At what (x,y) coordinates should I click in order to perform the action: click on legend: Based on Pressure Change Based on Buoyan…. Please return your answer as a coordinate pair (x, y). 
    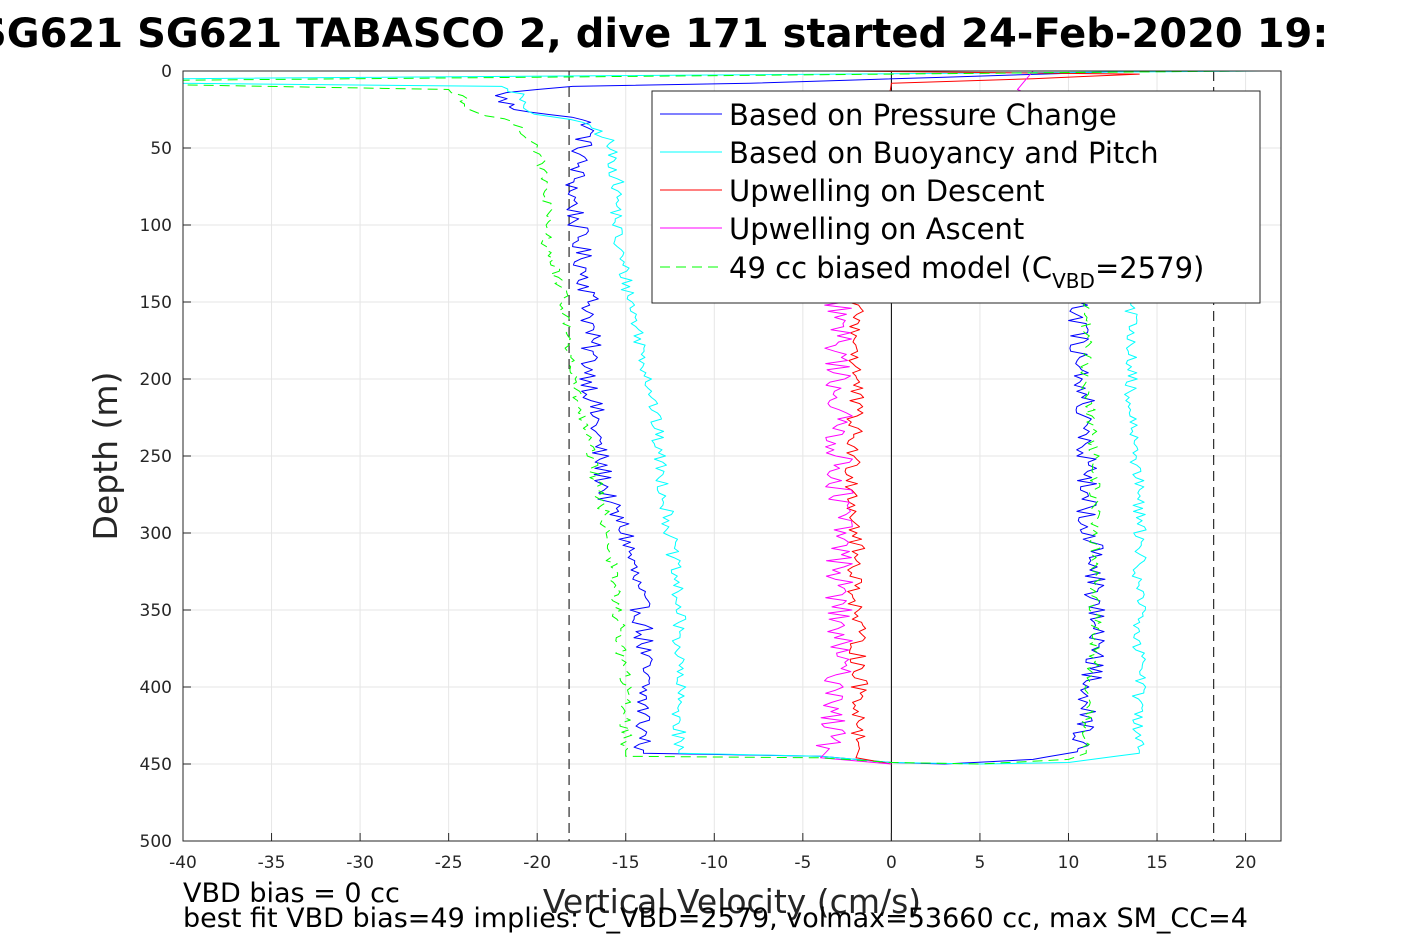
    Looking at the image, I should click on (956, 197).